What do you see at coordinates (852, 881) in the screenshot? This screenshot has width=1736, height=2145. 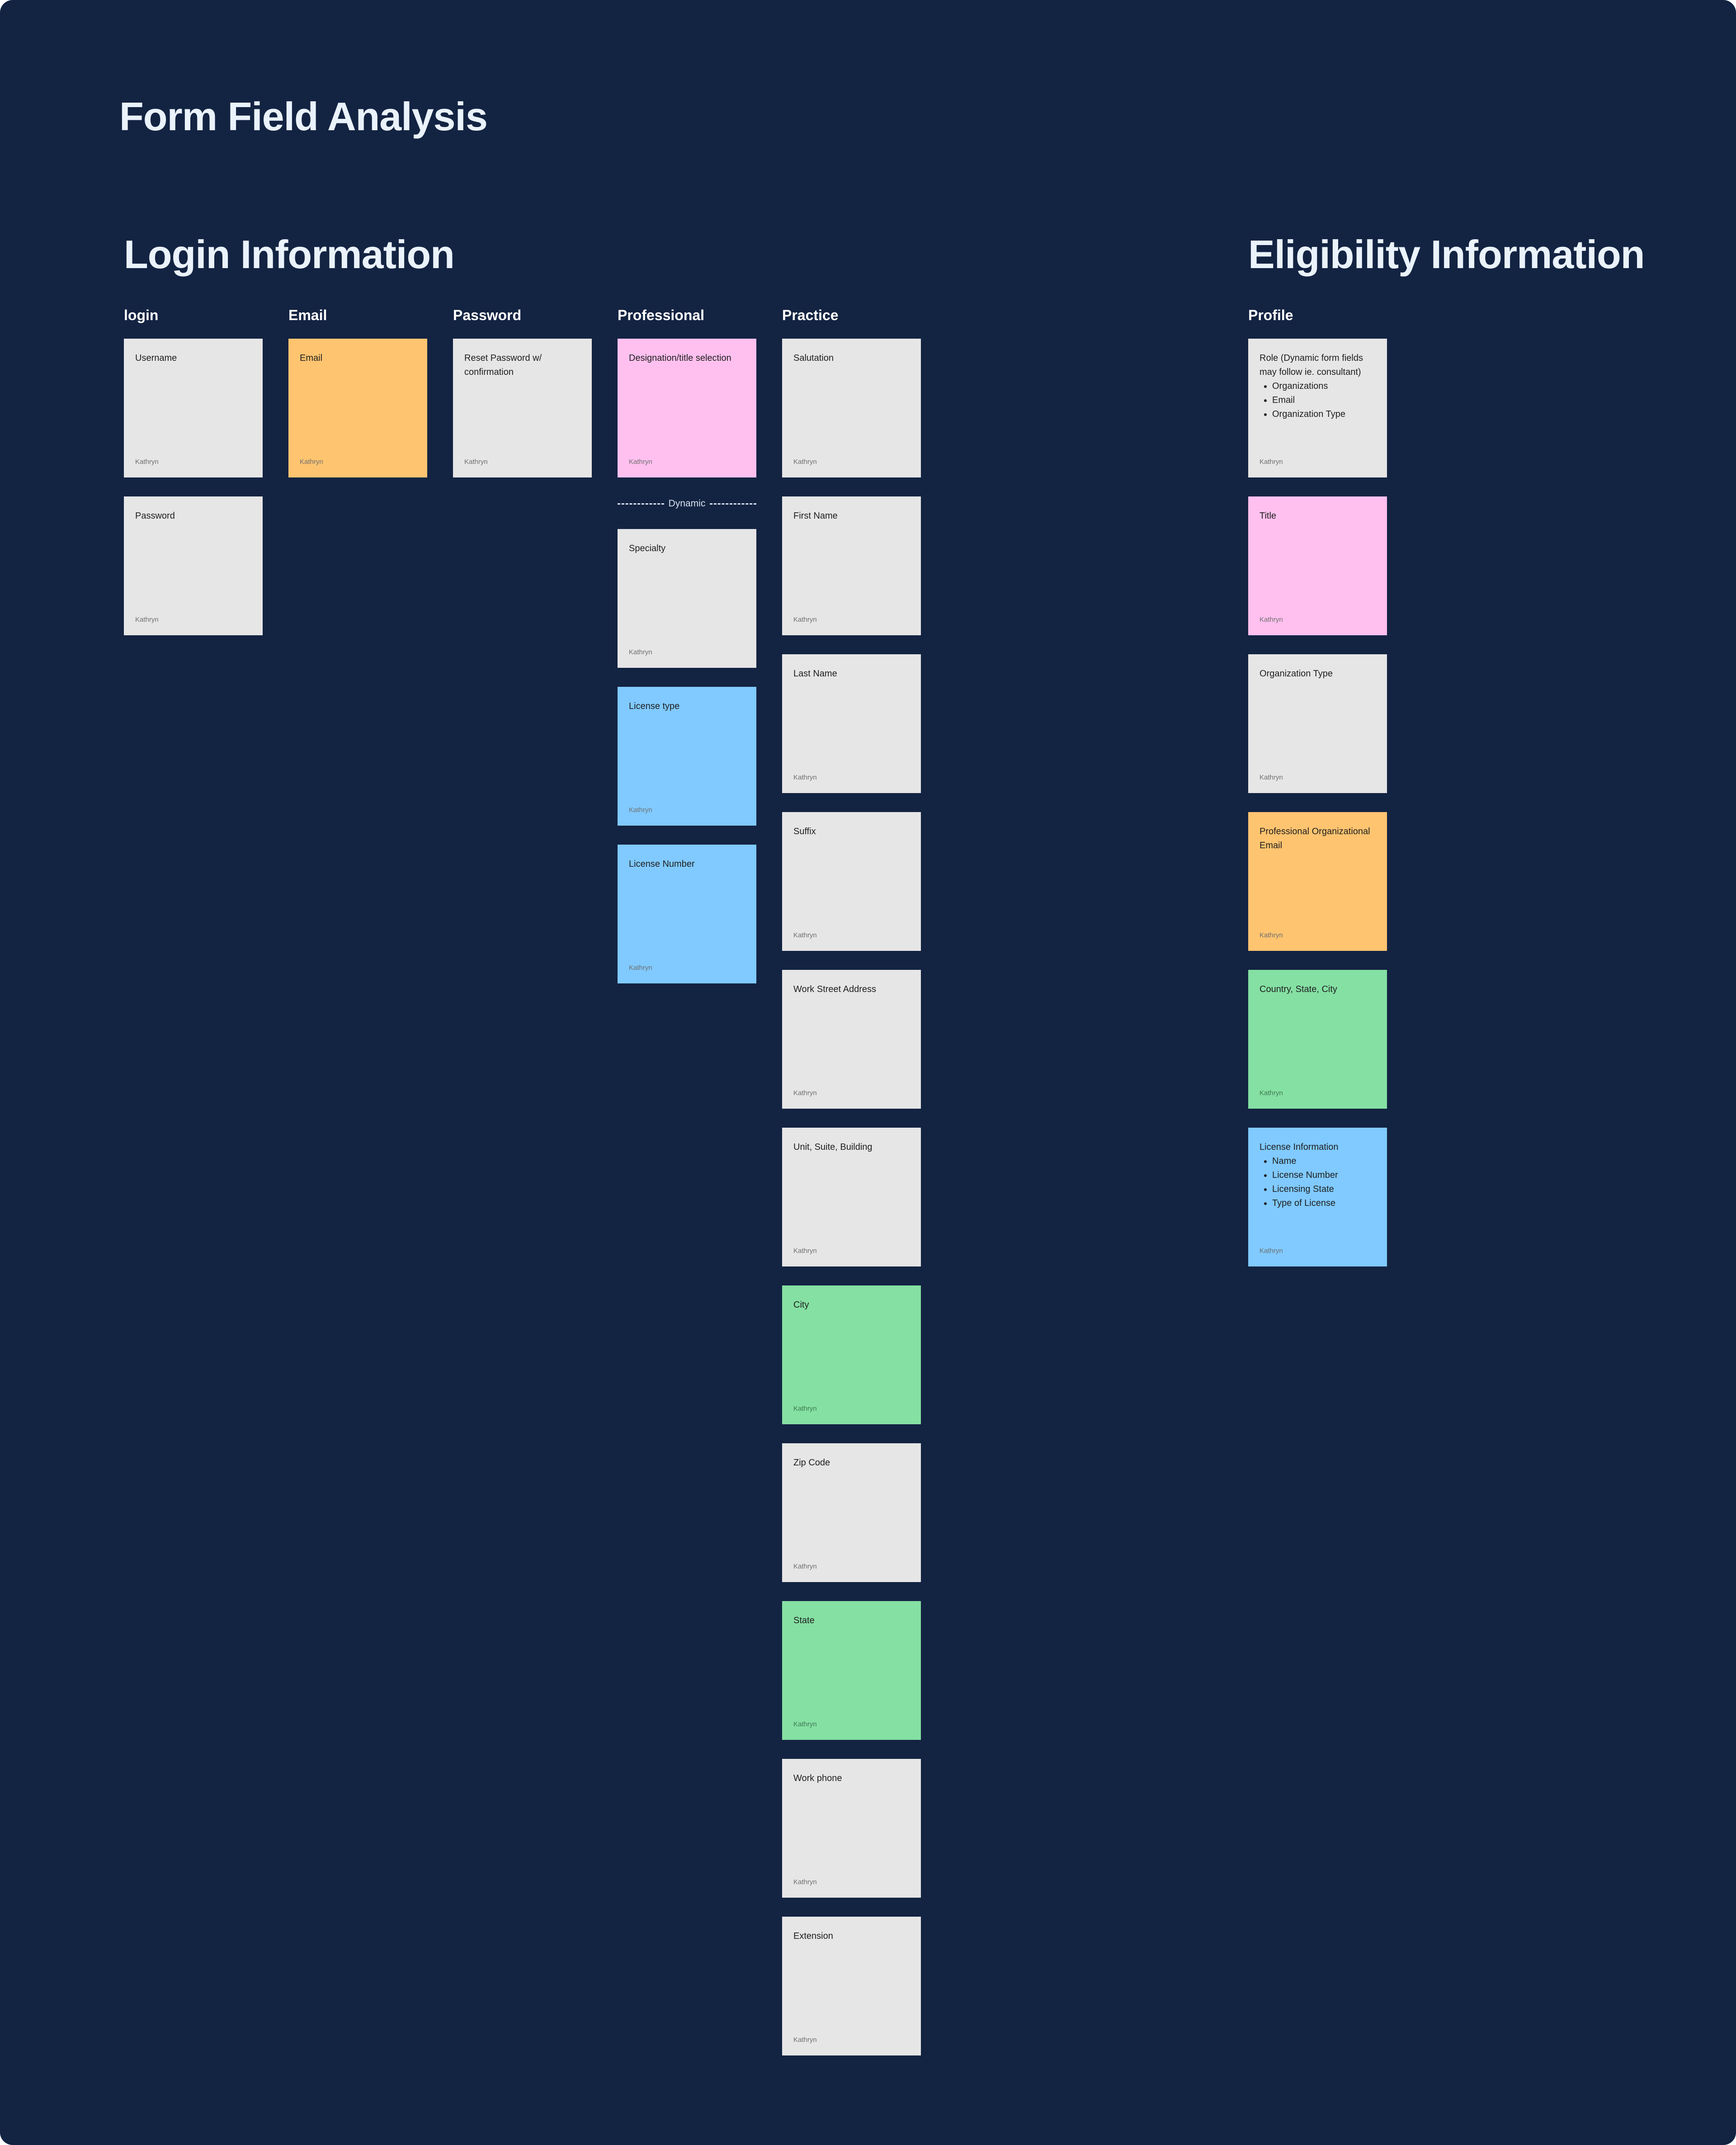 I see `sticky-note: Suffix Kathryn` at bounding box center [852, 881].